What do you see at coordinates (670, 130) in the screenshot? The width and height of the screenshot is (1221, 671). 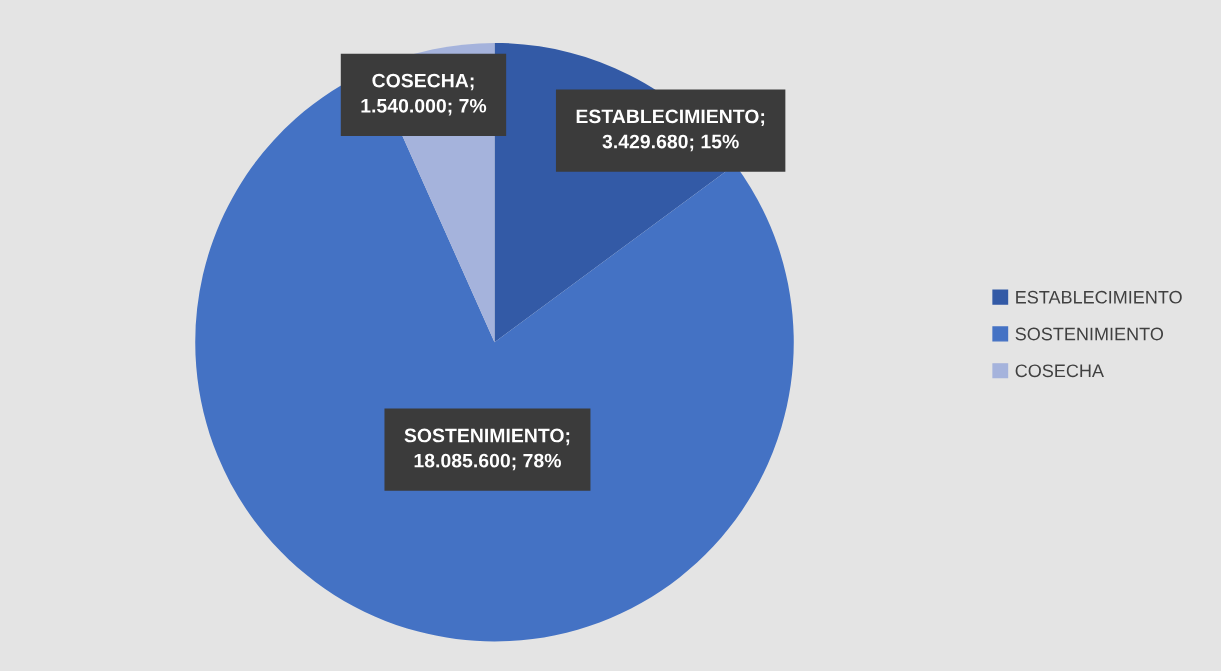 I see `data-label: ESTABLECIMIENTO; 3.429.680; 15%` at bounding box center [670, 130].